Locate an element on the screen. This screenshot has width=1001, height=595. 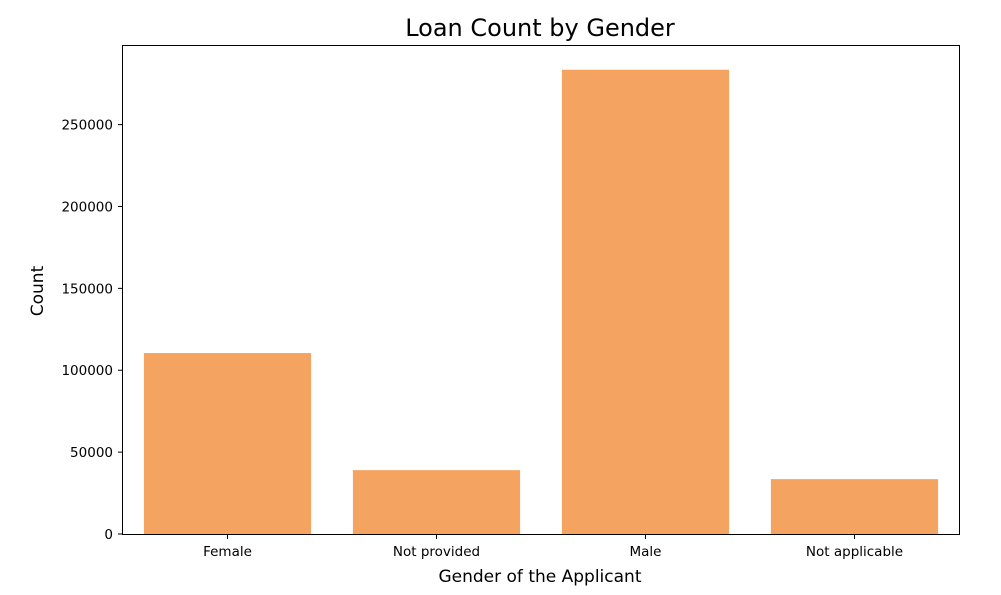
bar-not-applicable is located at coordinates (854, 506).